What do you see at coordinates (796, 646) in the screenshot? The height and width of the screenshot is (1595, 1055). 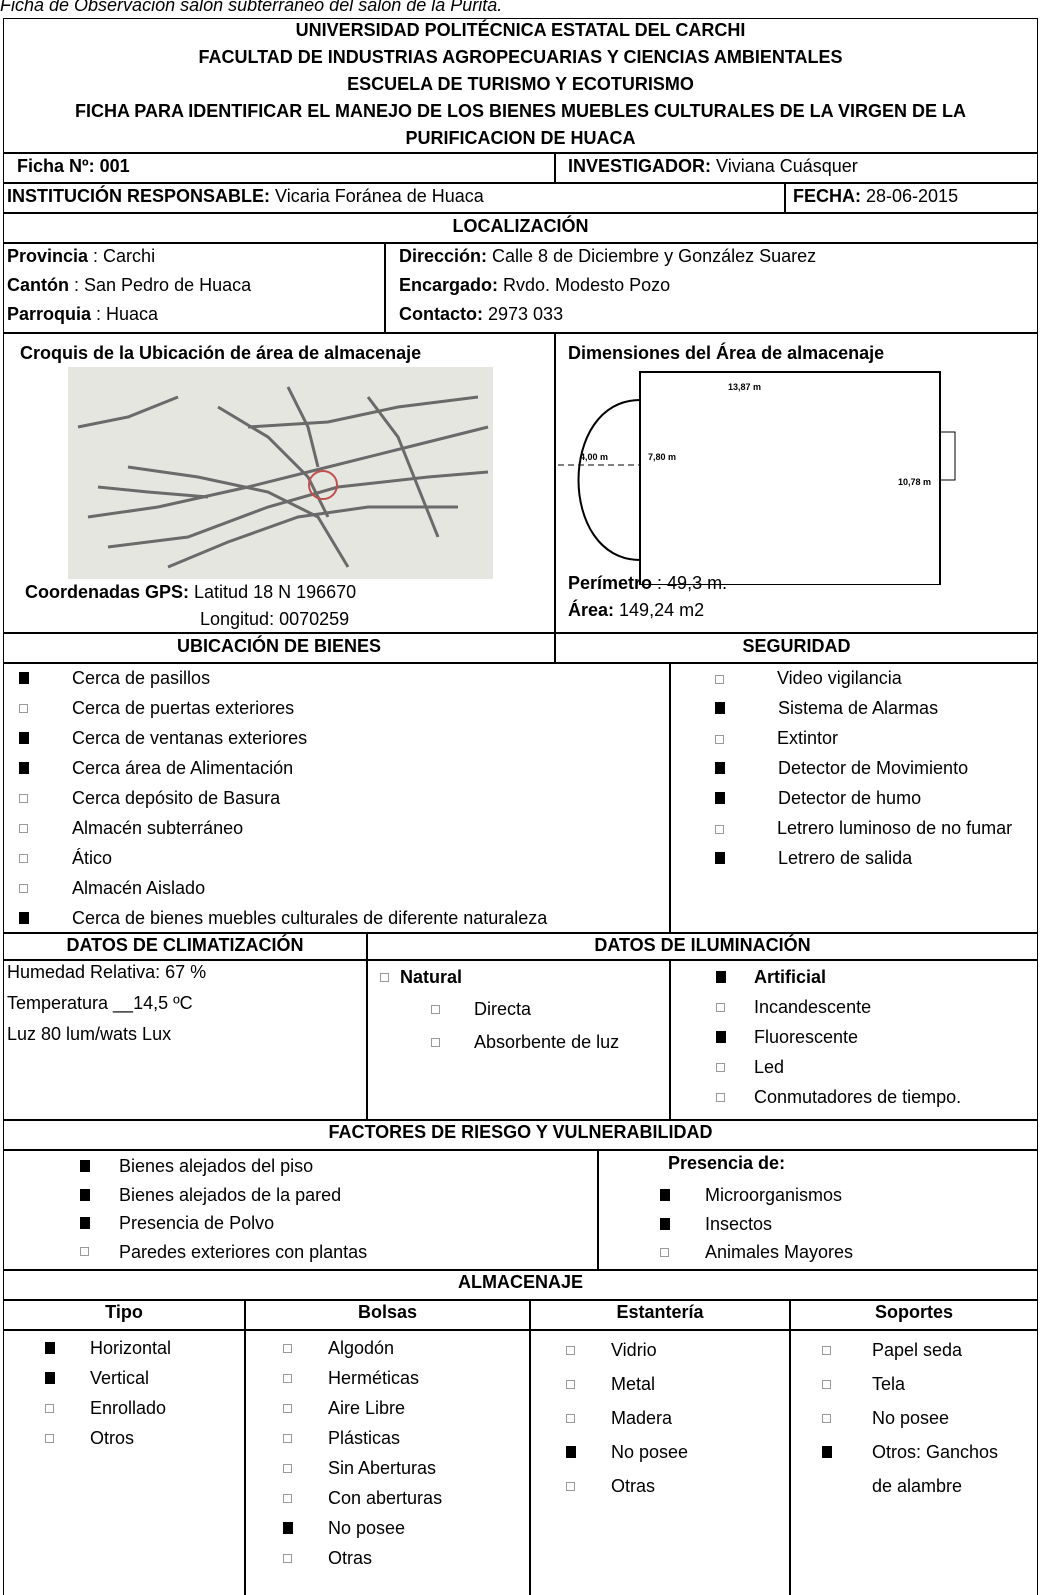 I see `text: SEGURIDAD` at bounding box center [796, 646].